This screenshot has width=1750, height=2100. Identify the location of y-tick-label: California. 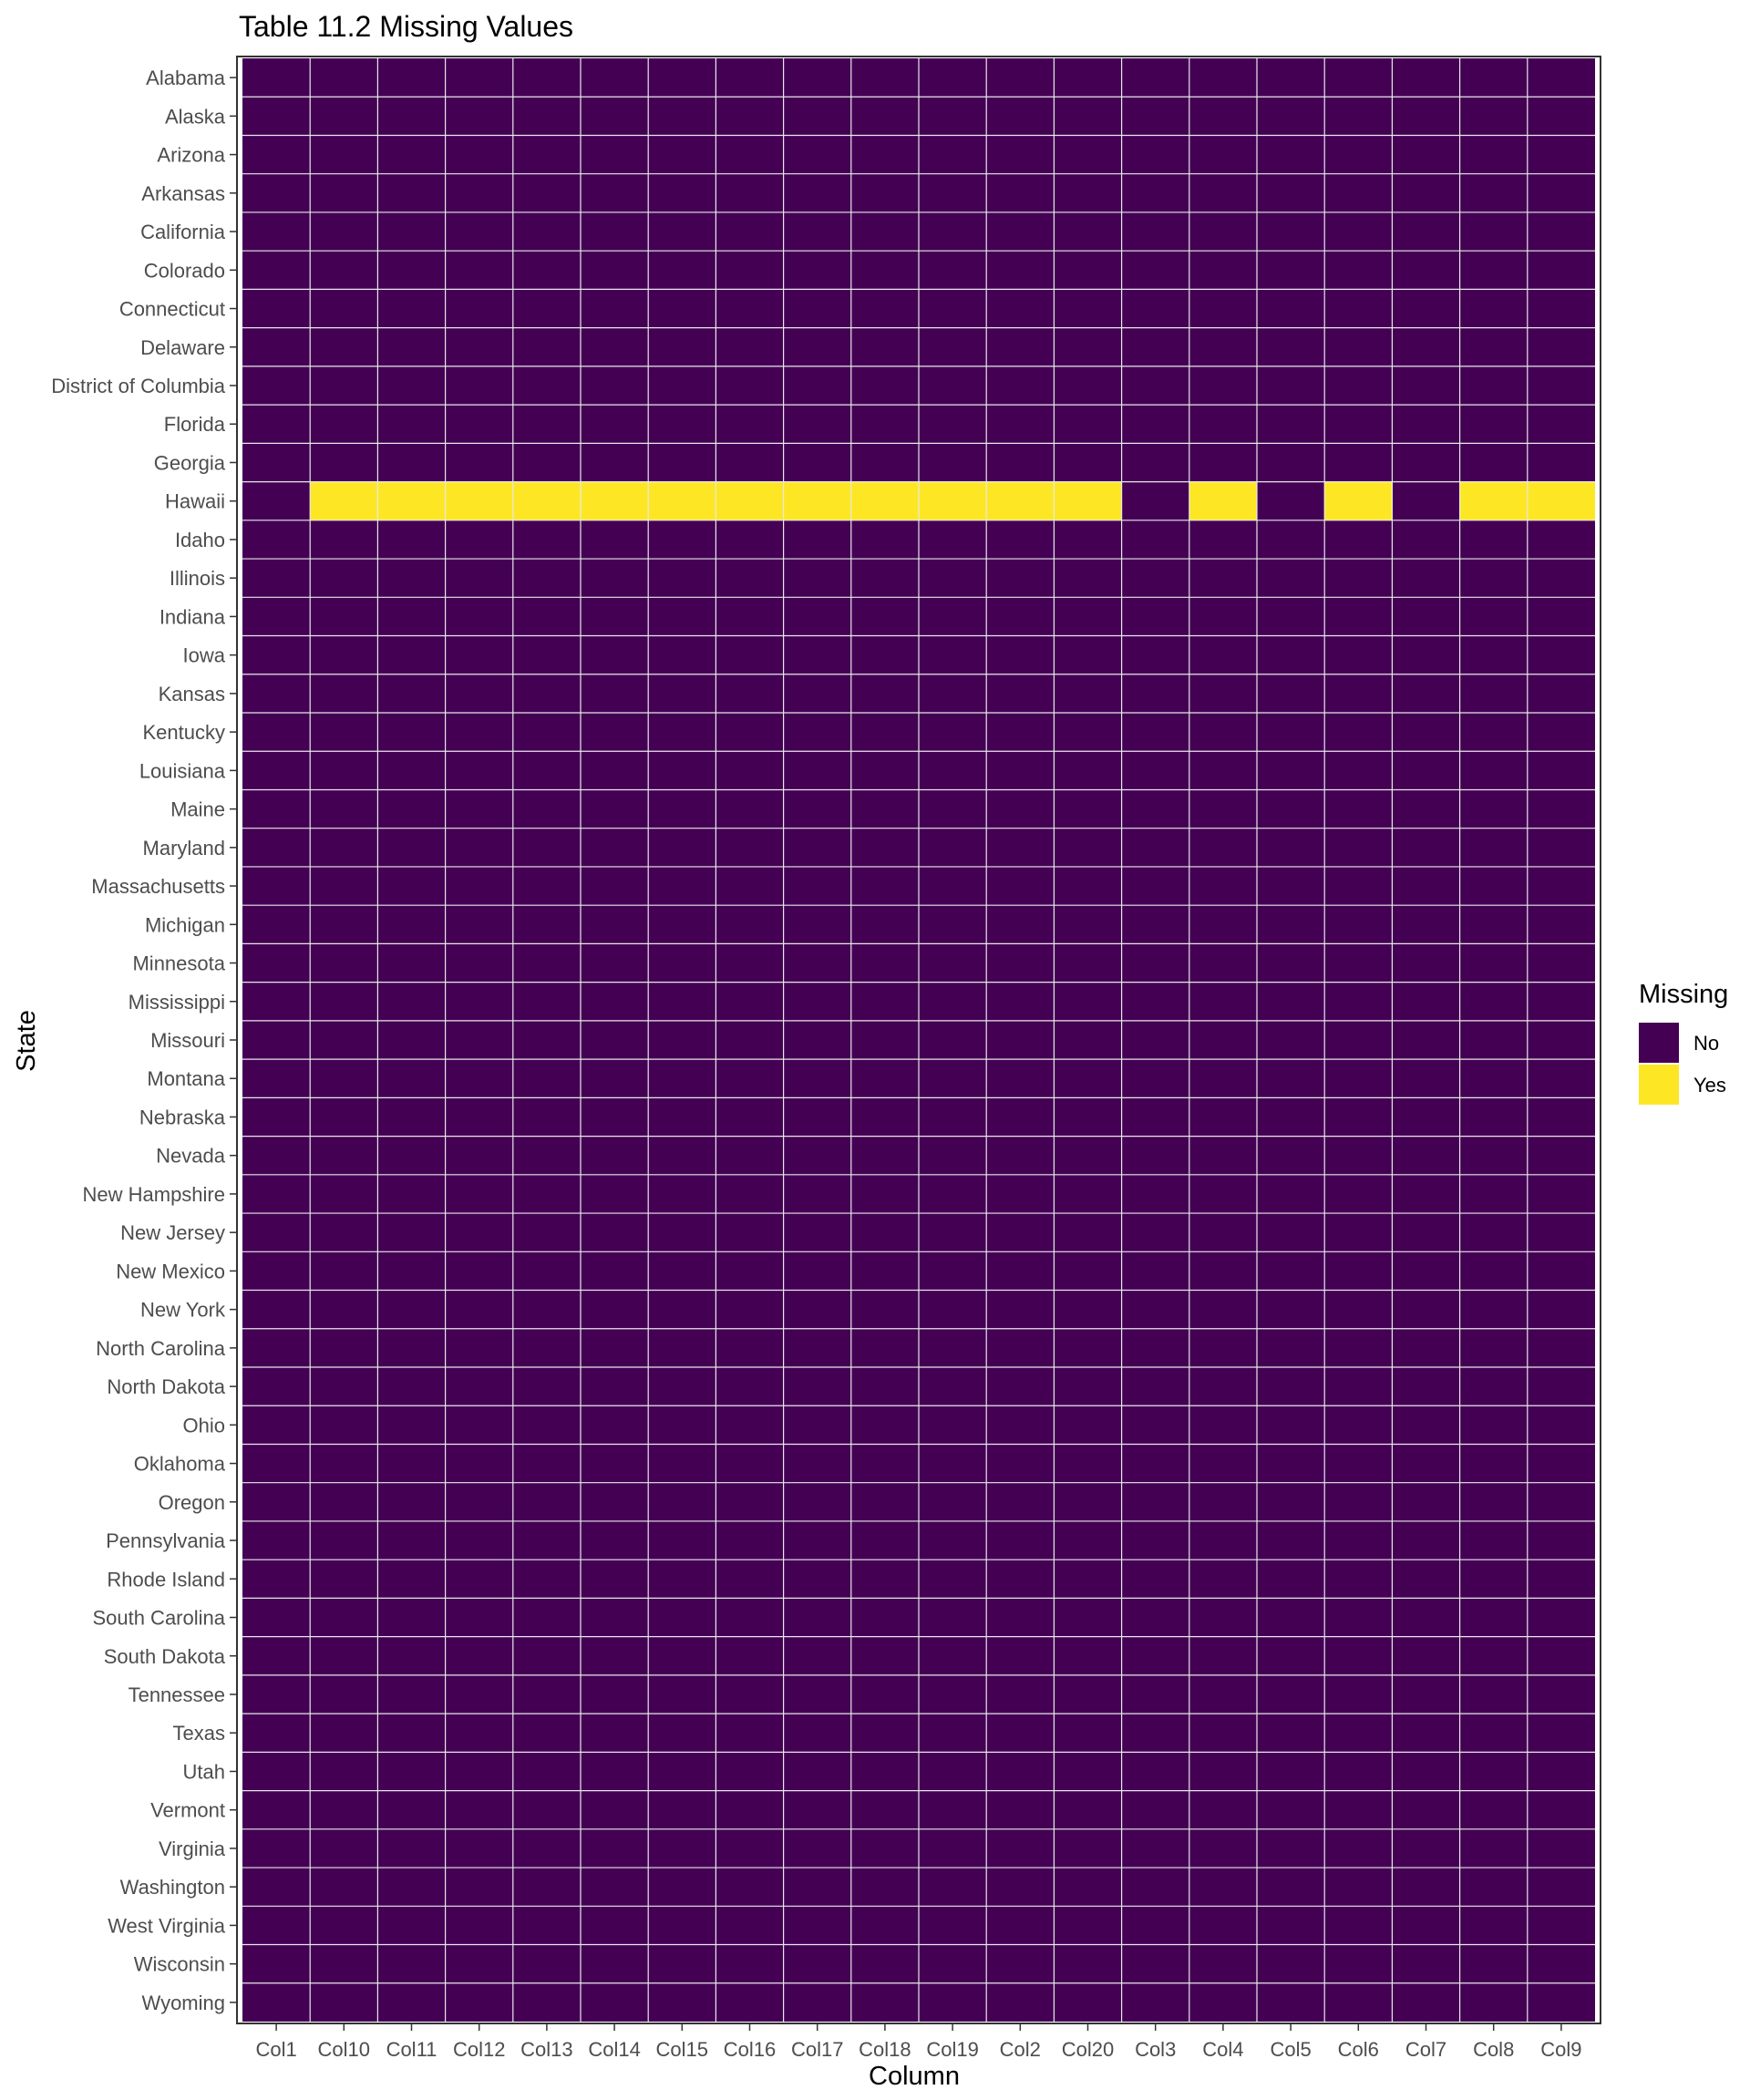
(183, 232).